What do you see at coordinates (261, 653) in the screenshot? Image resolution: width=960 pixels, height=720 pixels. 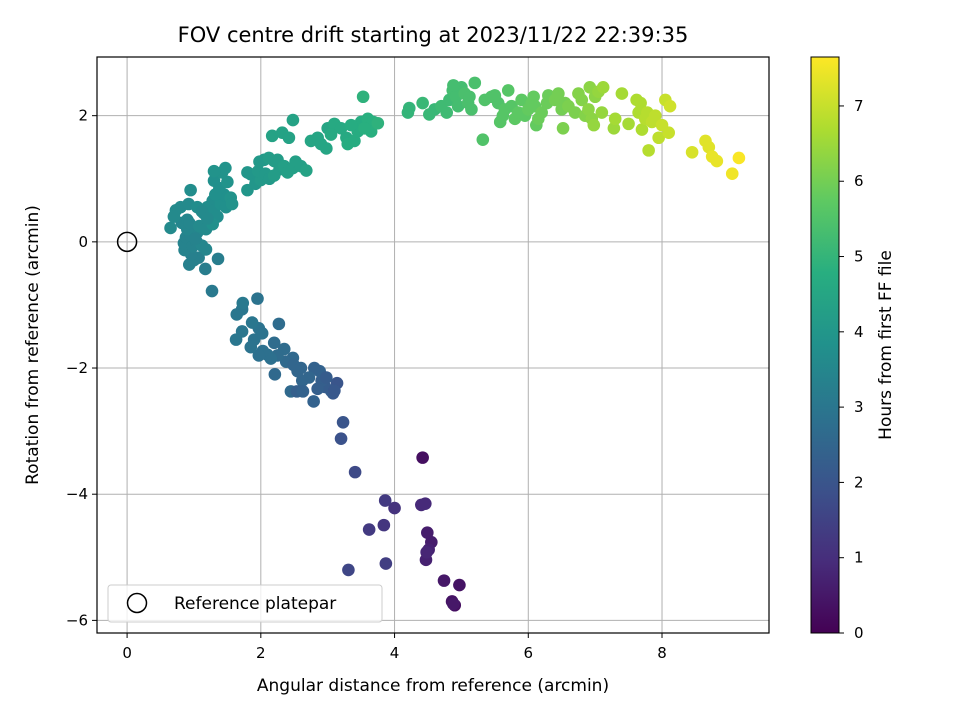 I see `x-tick-label: 2` at bounding box center [261, 653].